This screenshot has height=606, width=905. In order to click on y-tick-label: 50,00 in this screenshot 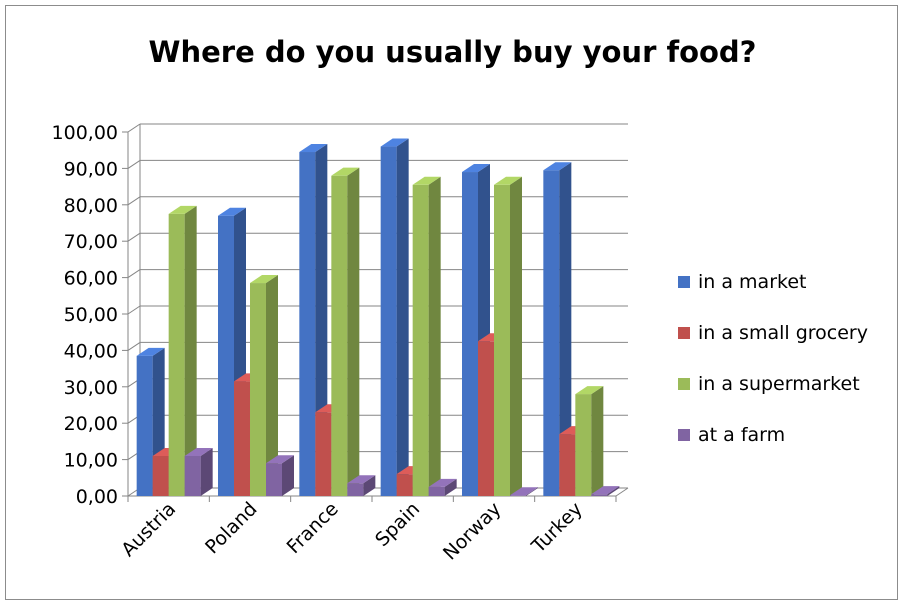, I will do `click(91, 315)`.